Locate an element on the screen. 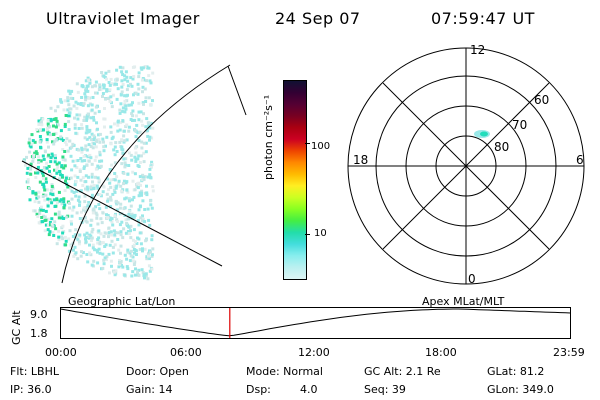  dsp-value: 4.0 is located at coordinates (309, 389).